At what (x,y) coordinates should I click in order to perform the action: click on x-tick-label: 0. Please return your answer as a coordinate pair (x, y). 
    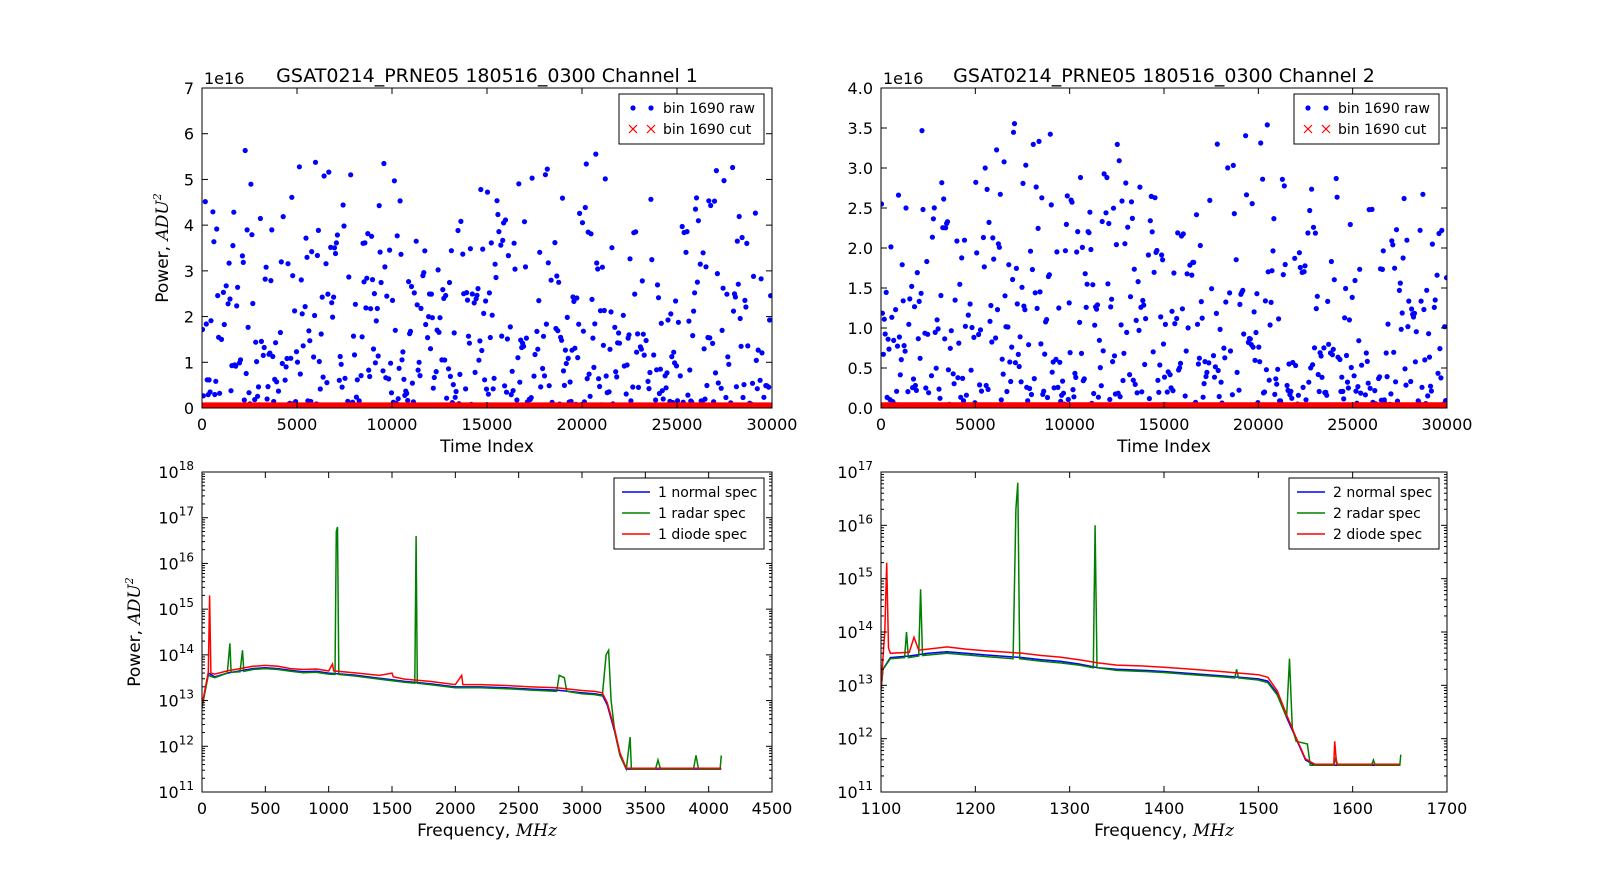
    Looking at the image, I should click on (881, 424).